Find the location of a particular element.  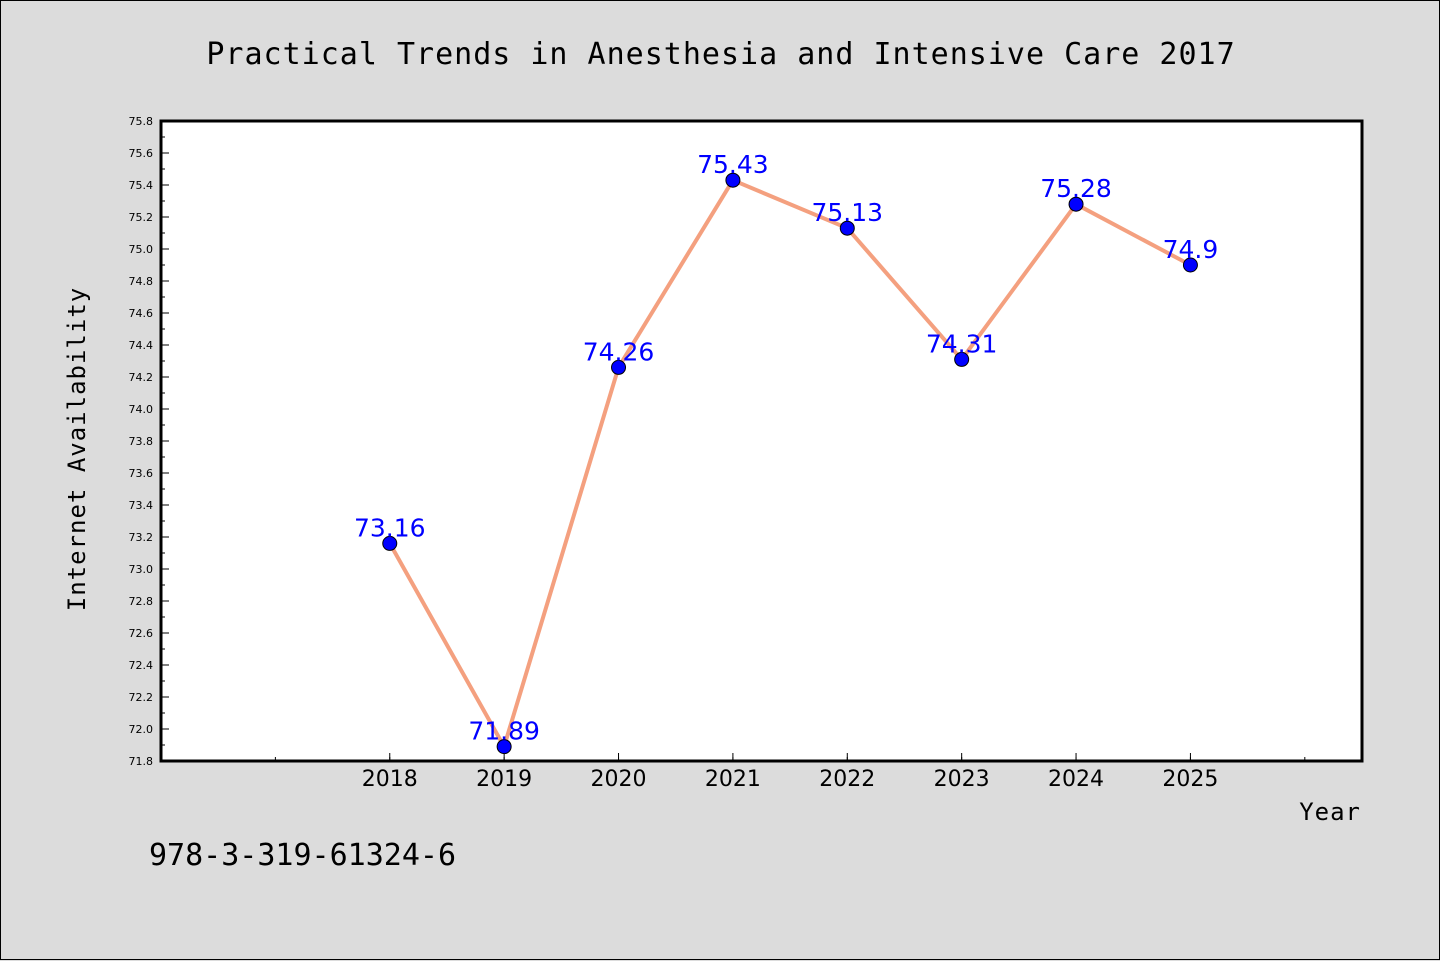

y-tick-label: 74.4 is located at coordinates (141, 345).